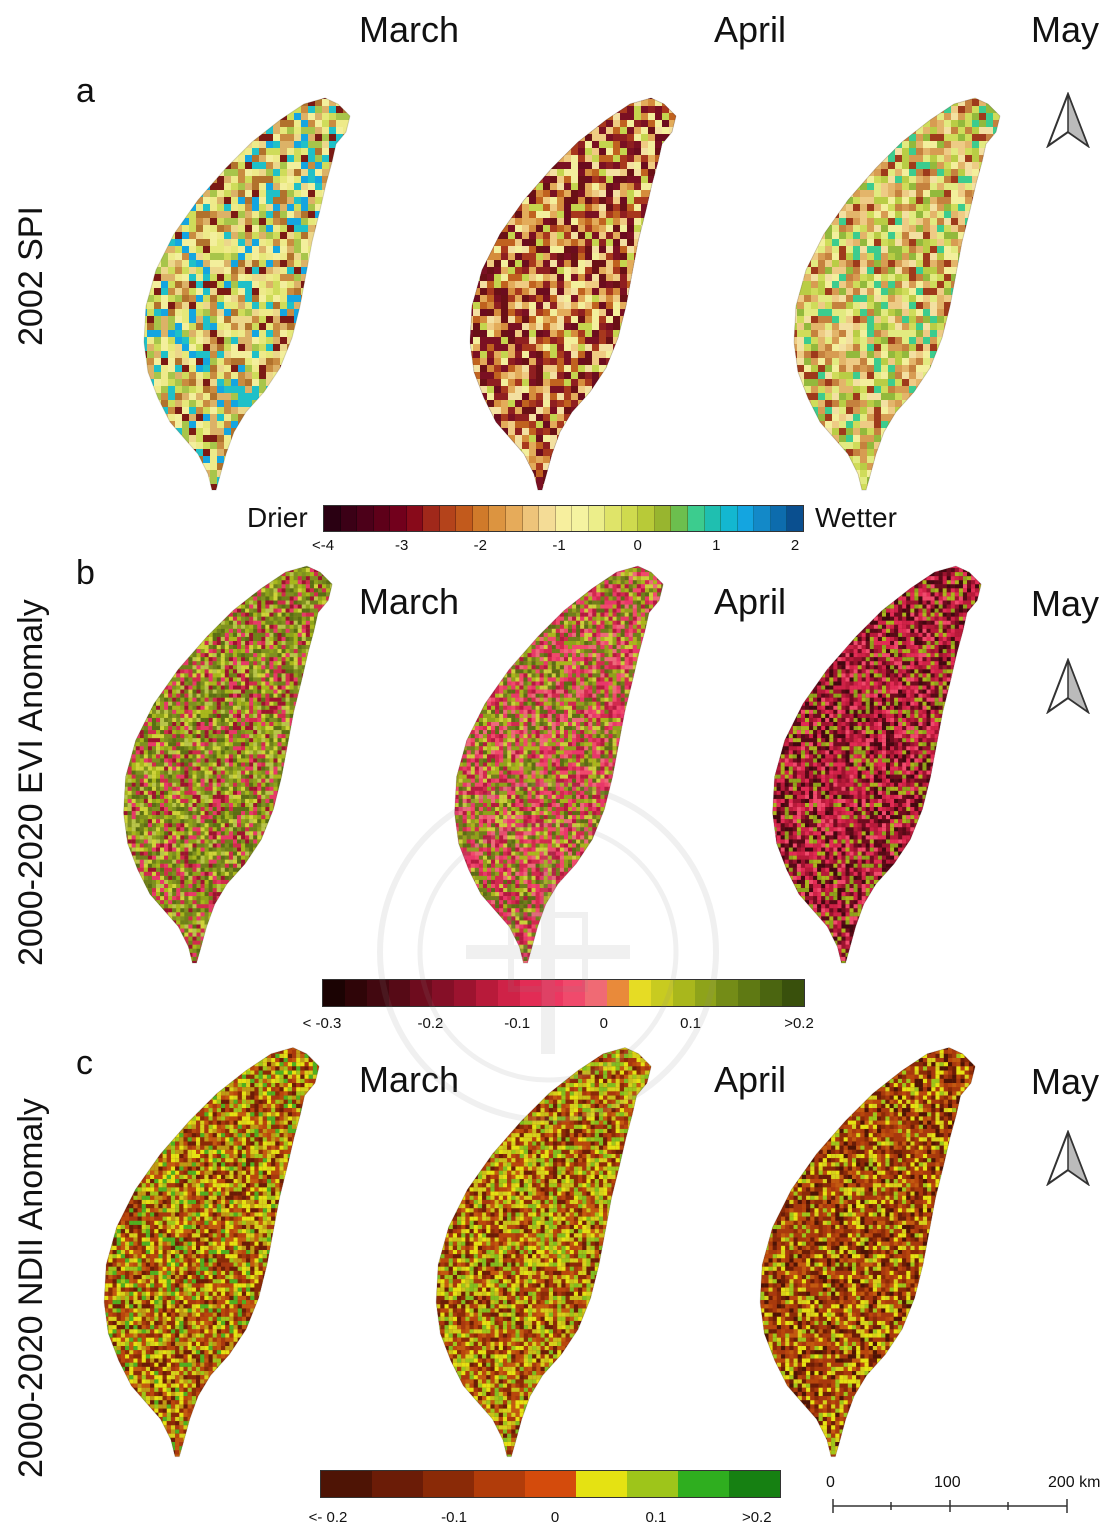 Image resolution: width=1118 pixels, height=1530 pixels. I want to click on month-header-may-c: May, so click(1065, 1082).